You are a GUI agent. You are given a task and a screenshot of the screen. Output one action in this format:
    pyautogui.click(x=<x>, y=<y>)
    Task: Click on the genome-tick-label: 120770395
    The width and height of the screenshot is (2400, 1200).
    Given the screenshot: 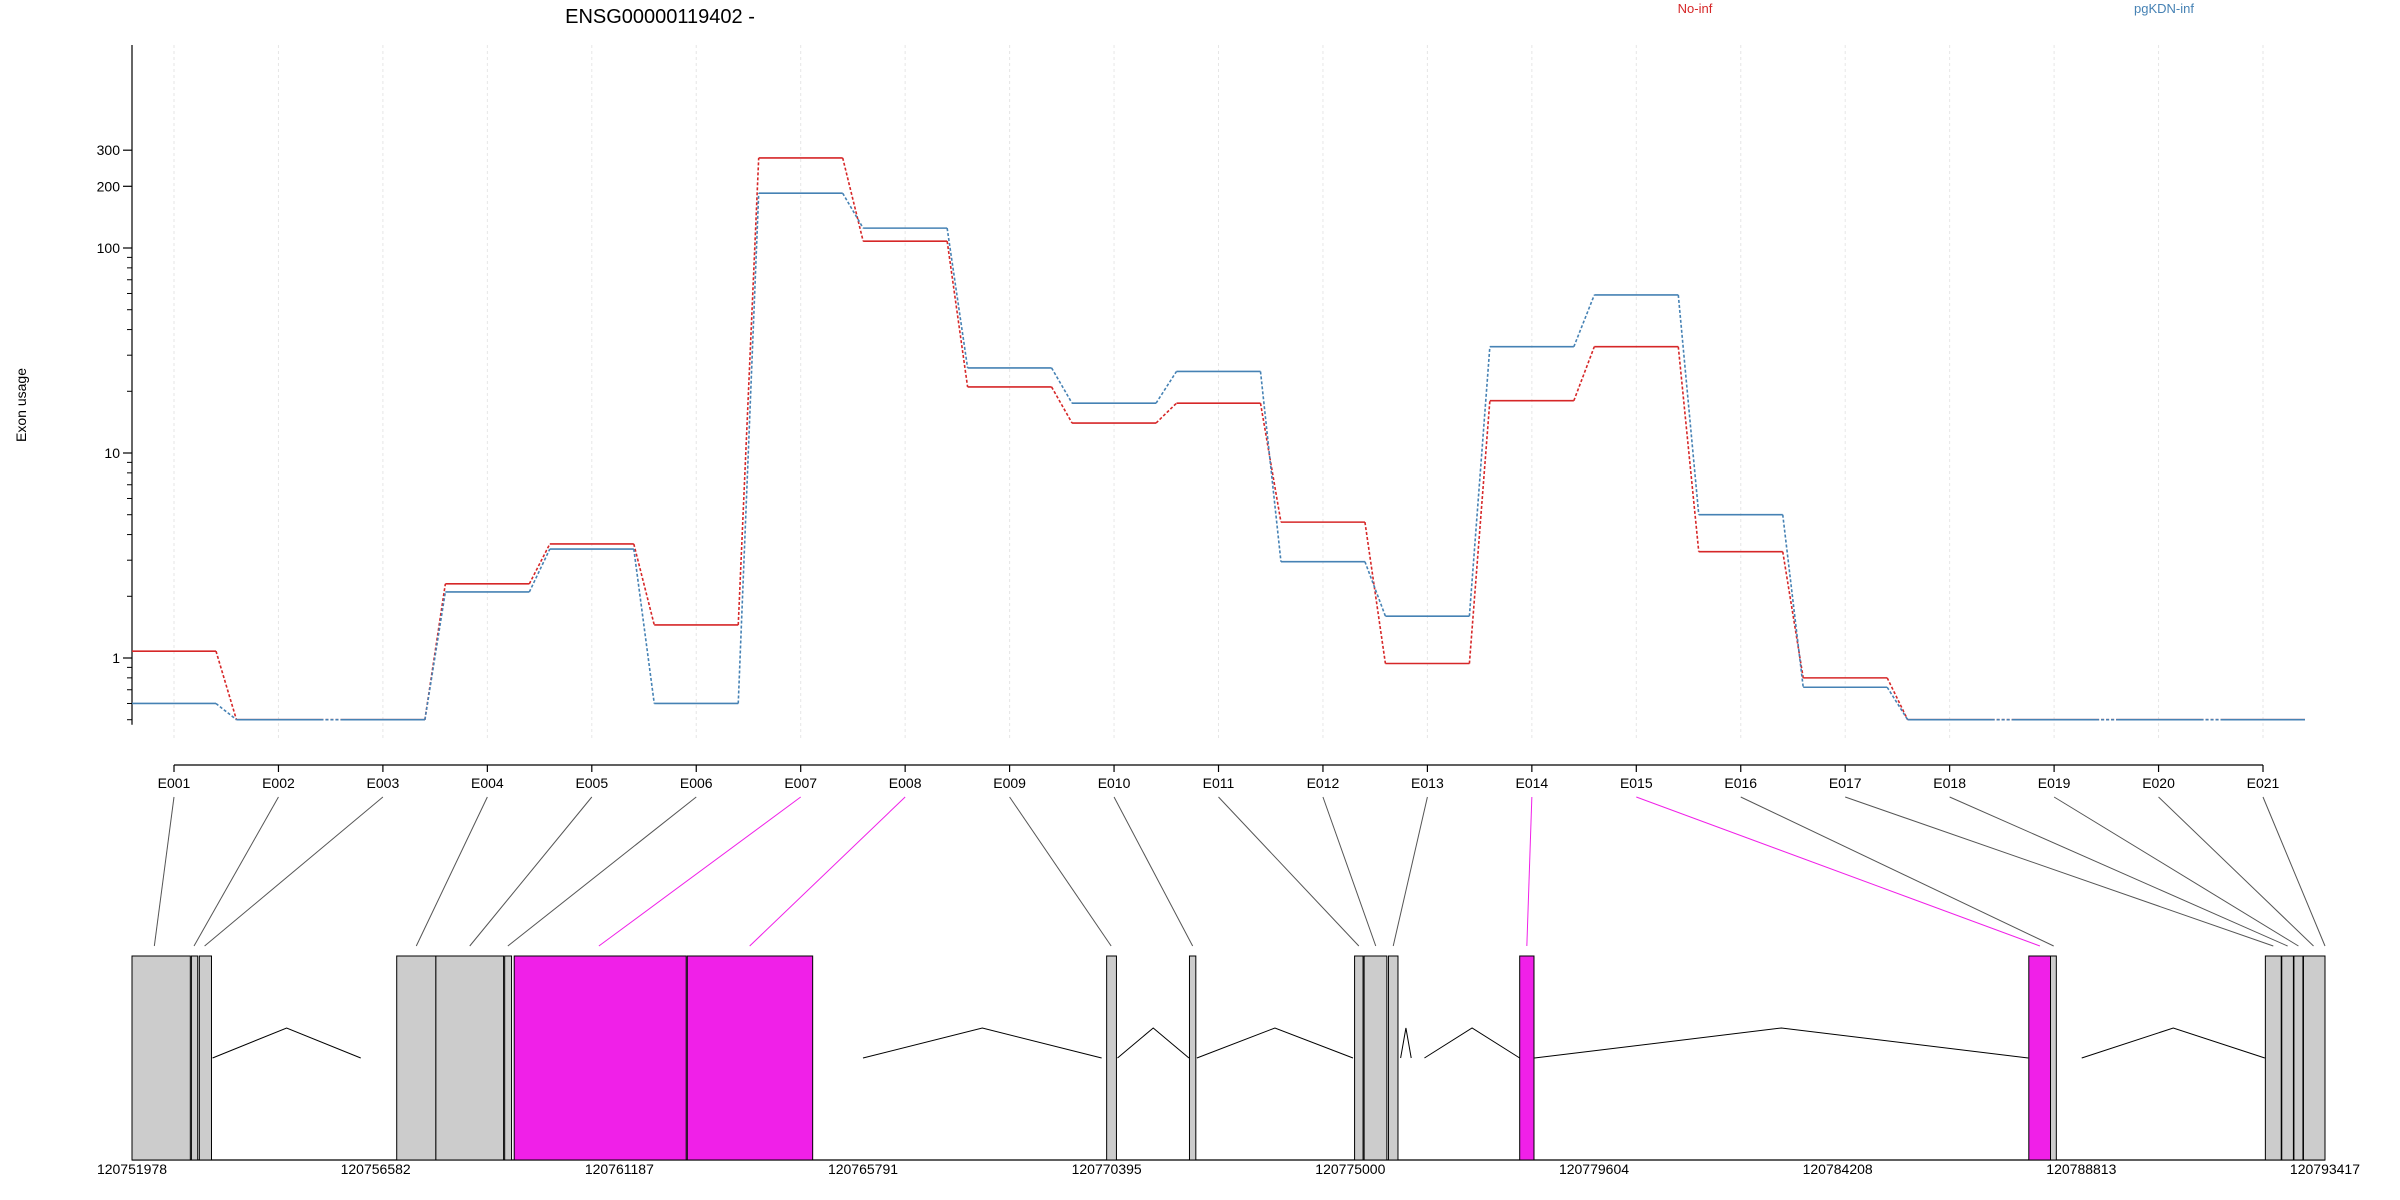 What is the action you would take?
    pyautogui.click(x=1107, y=1169)
    